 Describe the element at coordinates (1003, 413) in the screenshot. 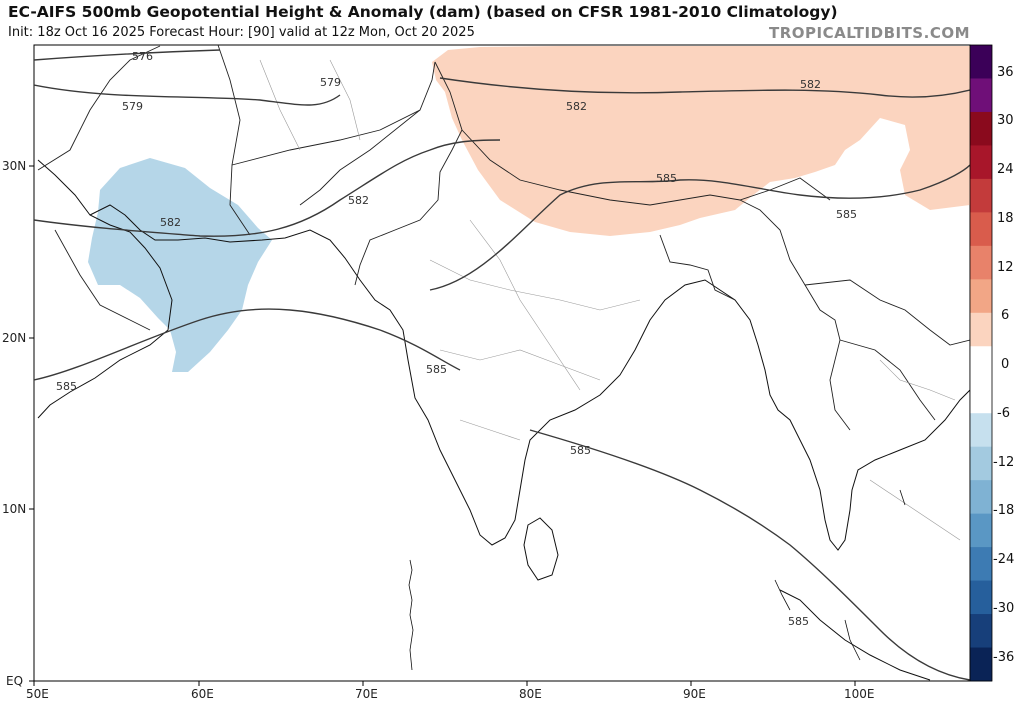

I see `colorbar-label: -6` at that location.